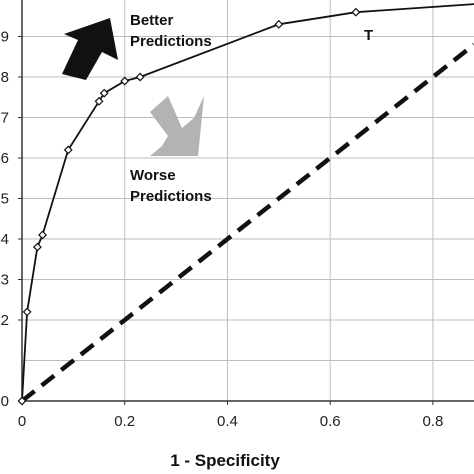  I want to click on y-tick-label-3: 4, so click(5, 239).